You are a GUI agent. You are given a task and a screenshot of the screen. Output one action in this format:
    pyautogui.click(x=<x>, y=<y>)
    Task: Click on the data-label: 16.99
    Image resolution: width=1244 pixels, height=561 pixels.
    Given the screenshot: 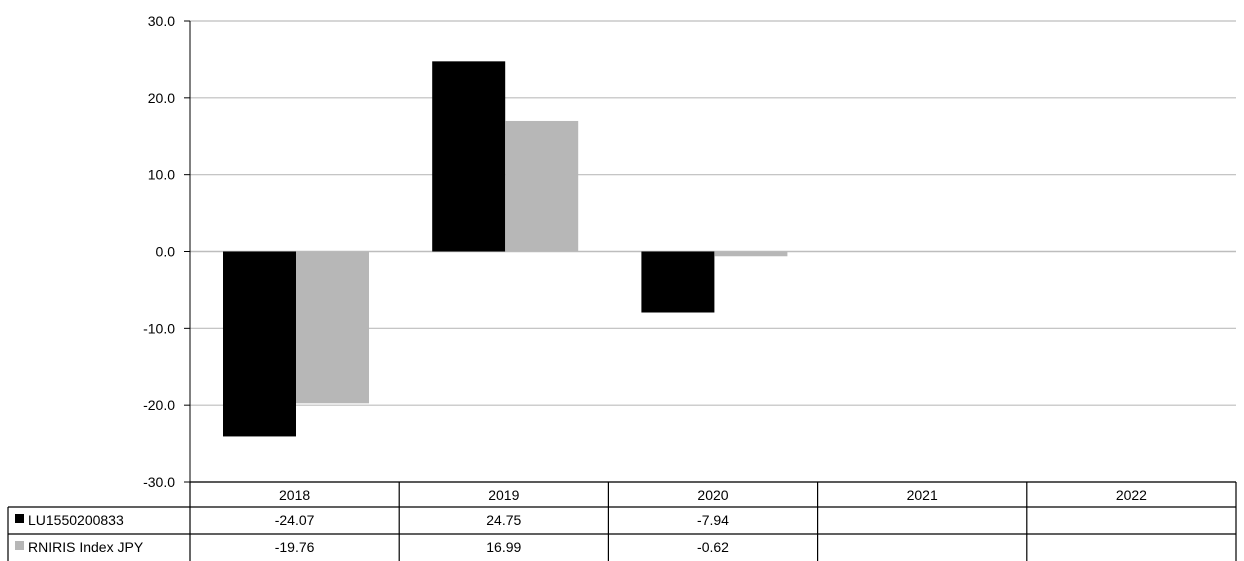 What is the action you would take?
    pyautogui.click(x=503, y=547)
    